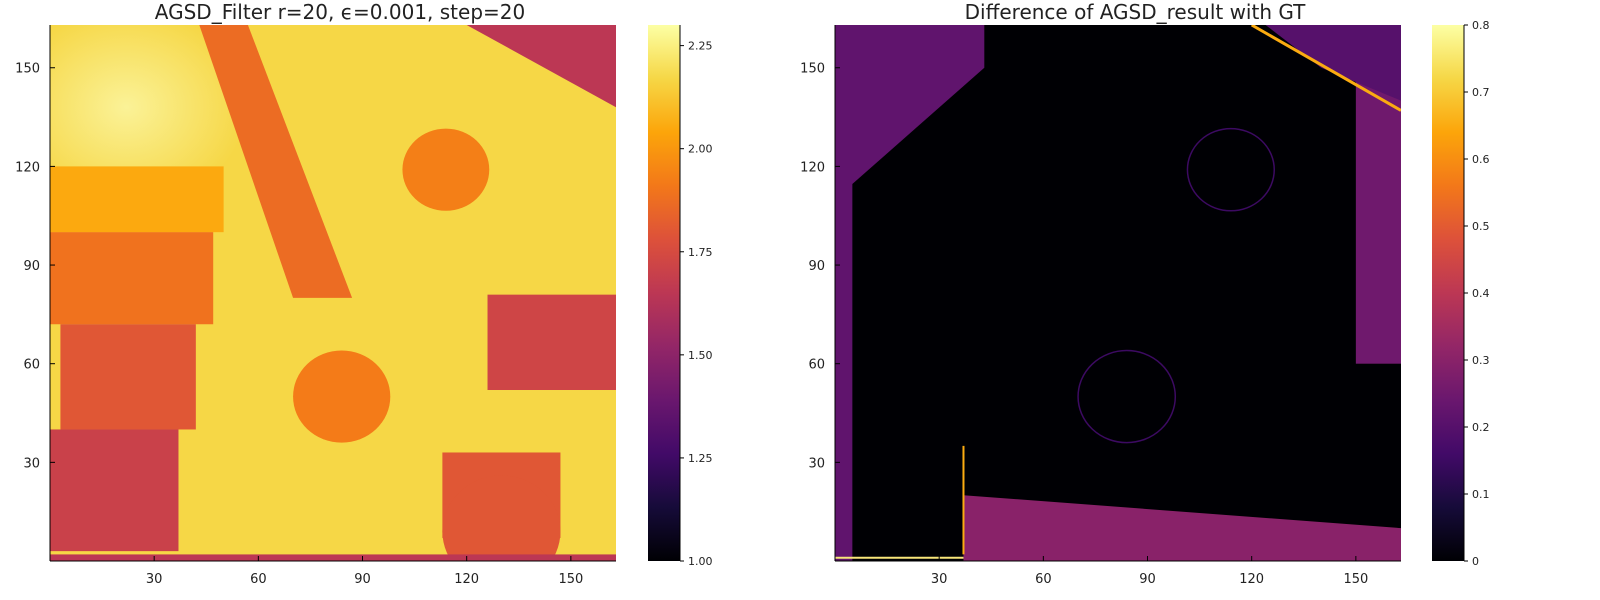  What do you see at coordinates (551, 342) in the screenshot?
I see `right-box` at bounding box center [551, 342].